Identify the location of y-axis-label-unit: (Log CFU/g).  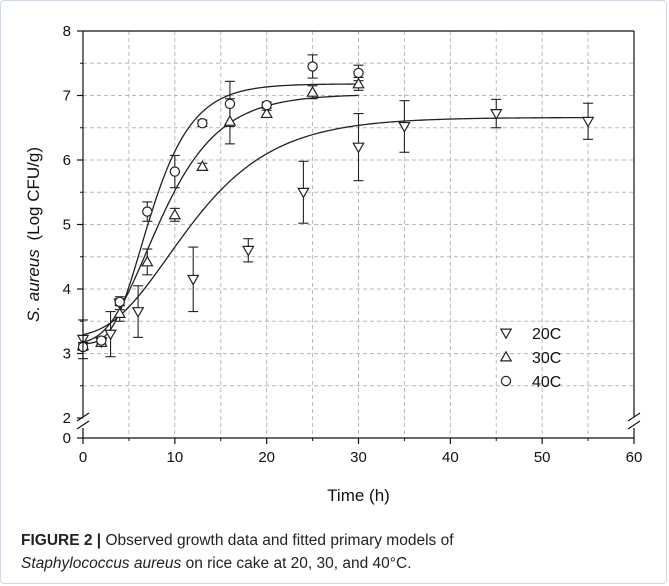
(33, 194).